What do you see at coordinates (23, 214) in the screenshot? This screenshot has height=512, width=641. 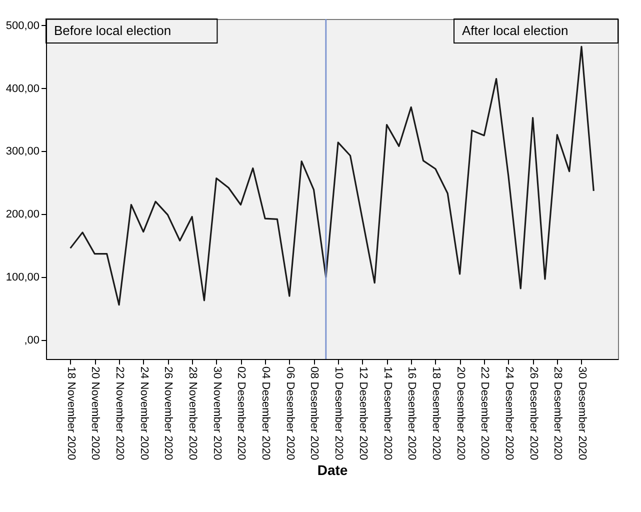 I see `y-tick-label: 200,00` at bounding box center [23, 214].